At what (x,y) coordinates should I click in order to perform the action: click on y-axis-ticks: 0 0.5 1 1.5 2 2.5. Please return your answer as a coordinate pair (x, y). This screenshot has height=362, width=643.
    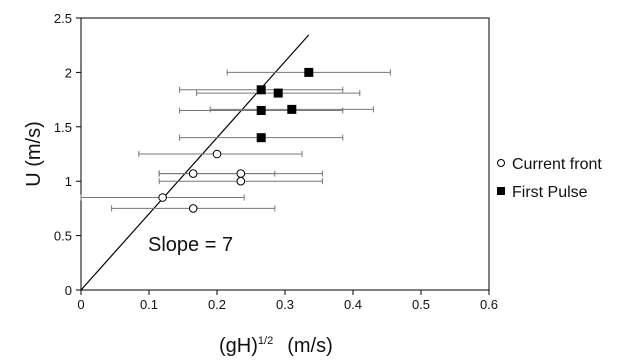
    Looking at the image, I should click on (67, 154).